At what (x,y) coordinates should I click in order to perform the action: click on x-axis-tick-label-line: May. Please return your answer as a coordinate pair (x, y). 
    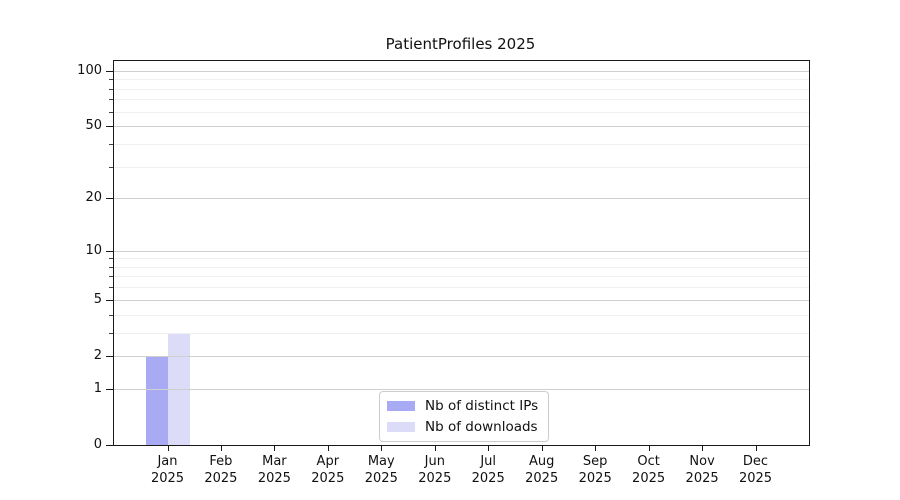
    Looking at the image, I should click on (381, 461).